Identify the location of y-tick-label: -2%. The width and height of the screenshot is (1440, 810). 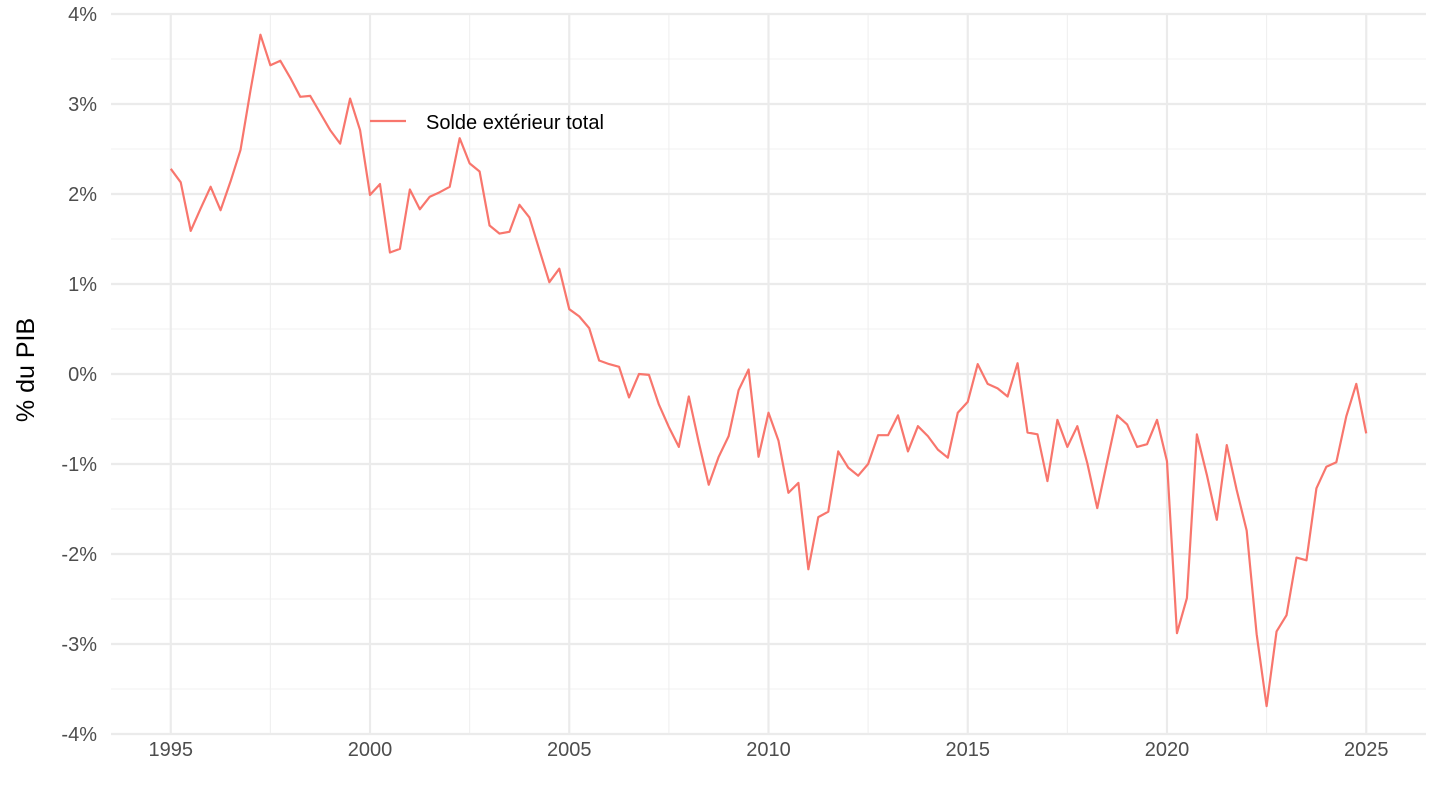
(79, 555).